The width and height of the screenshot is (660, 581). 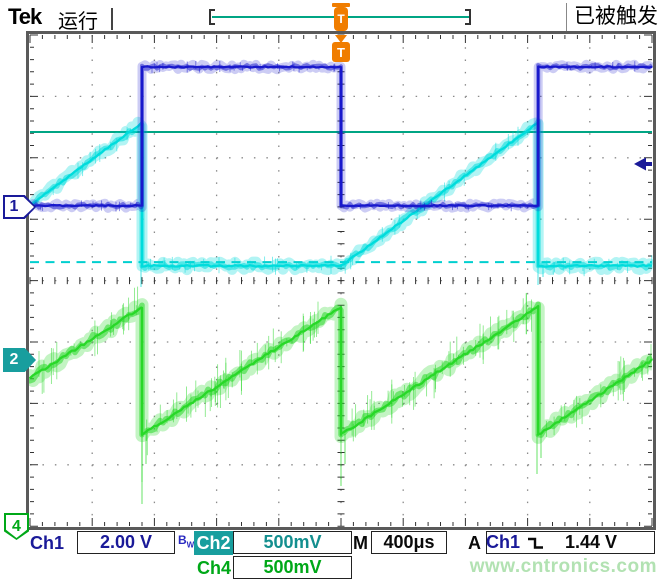 What do you see at coordinates (19, 360) in the screenshot?
I see `ch2-ground-marker: 2` at bounding box center [19, 360].